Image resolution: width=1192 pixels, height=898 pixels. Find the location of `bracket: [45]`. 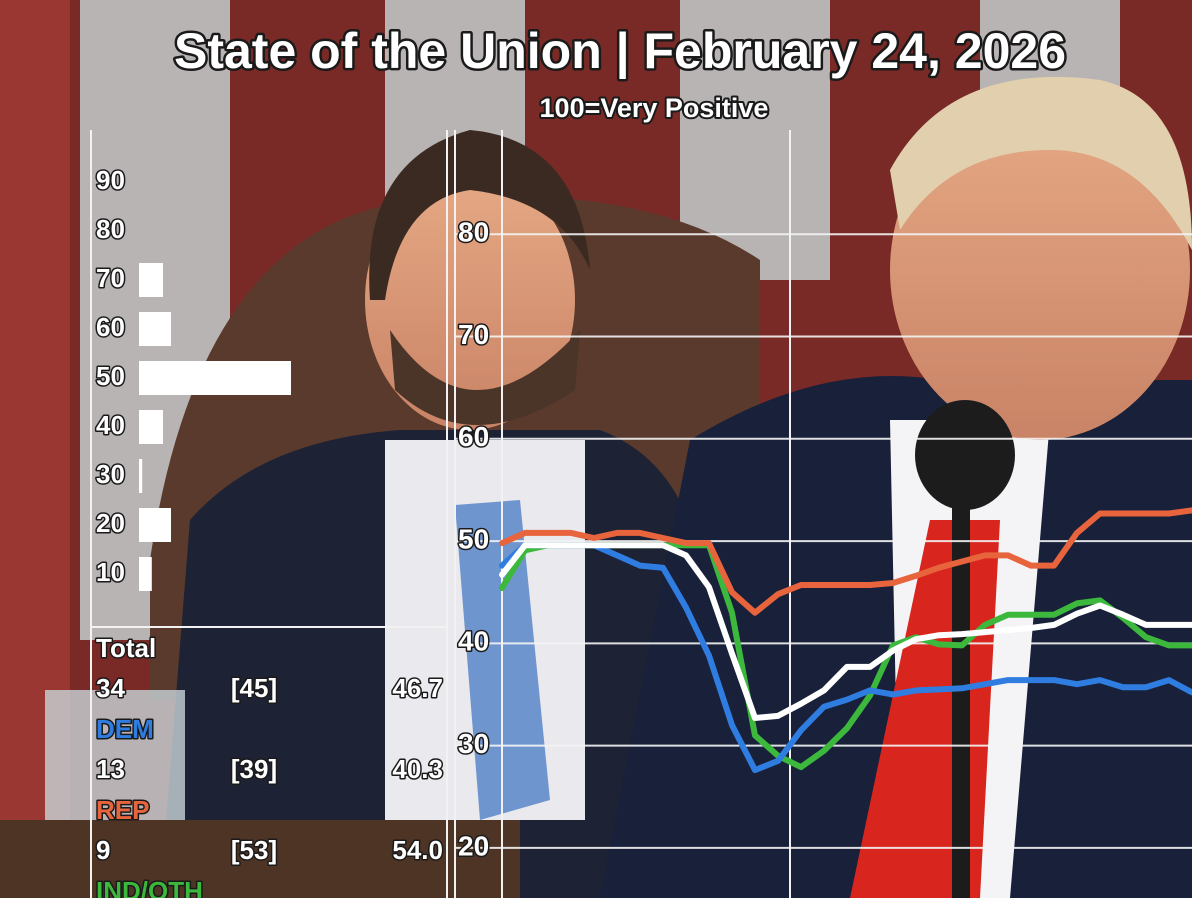

bracket: [45] is located at coordinates (254, 688).